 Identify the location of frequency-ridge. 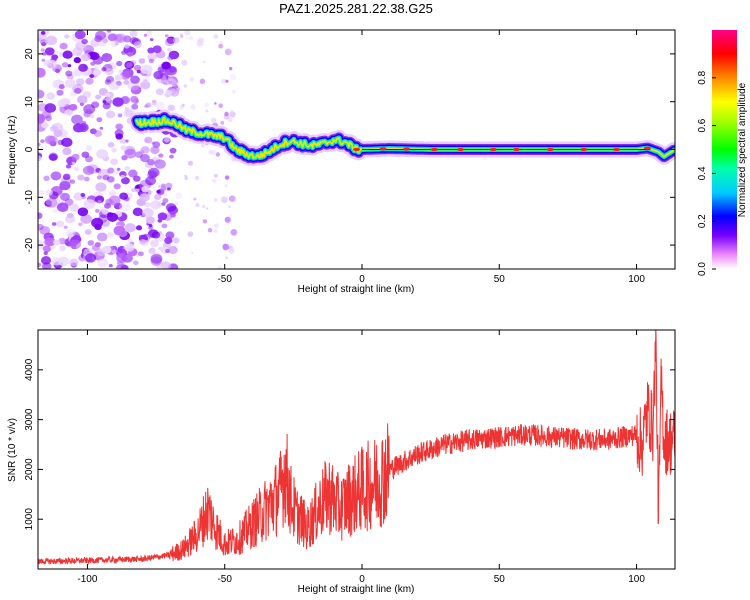
(401, 138).